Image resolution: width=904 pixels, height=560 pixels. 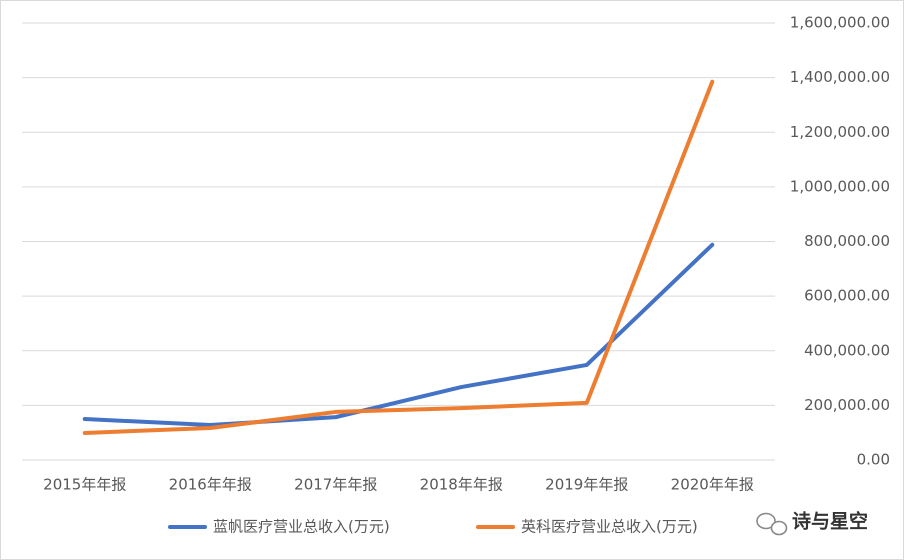 What do you see at coordinates (586, 485) in the screenshot?
I see `x-tick-label: 2019年年报` at bounding box center [586, 485].